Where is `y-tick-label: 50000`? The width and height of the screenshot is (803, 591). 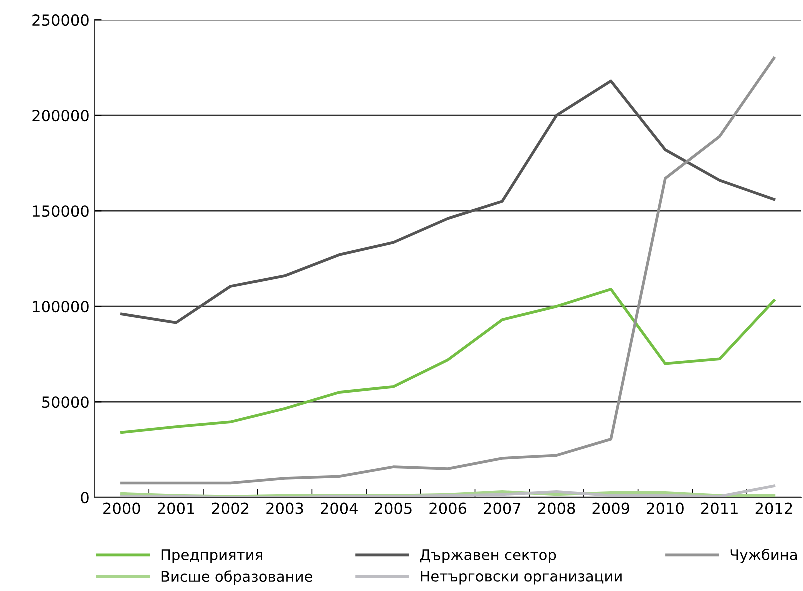 y-tick-label: 50000 is located at coordinates (65, 402).